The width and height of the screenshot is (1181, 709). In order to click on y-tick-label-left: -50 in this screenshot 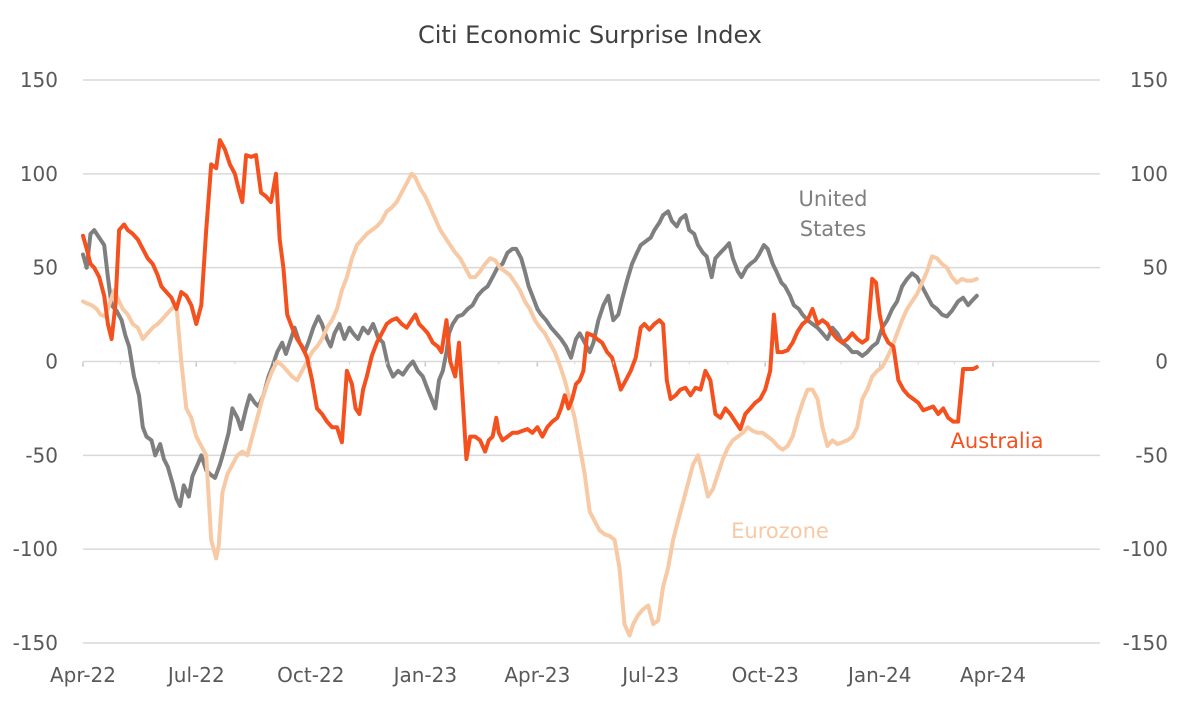, I will do `click(41, 455)`.